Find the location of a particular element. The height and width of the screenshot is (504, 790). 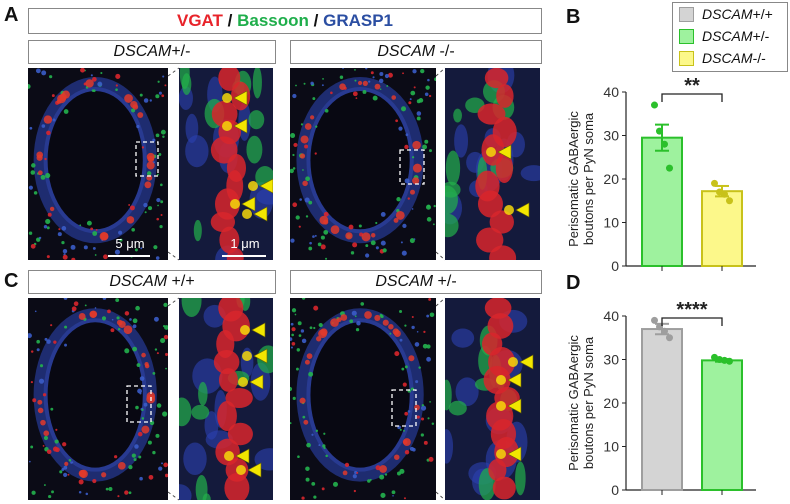

genotype-label-c-left: DSCAM +/+ is located at coordinates (152, 282).